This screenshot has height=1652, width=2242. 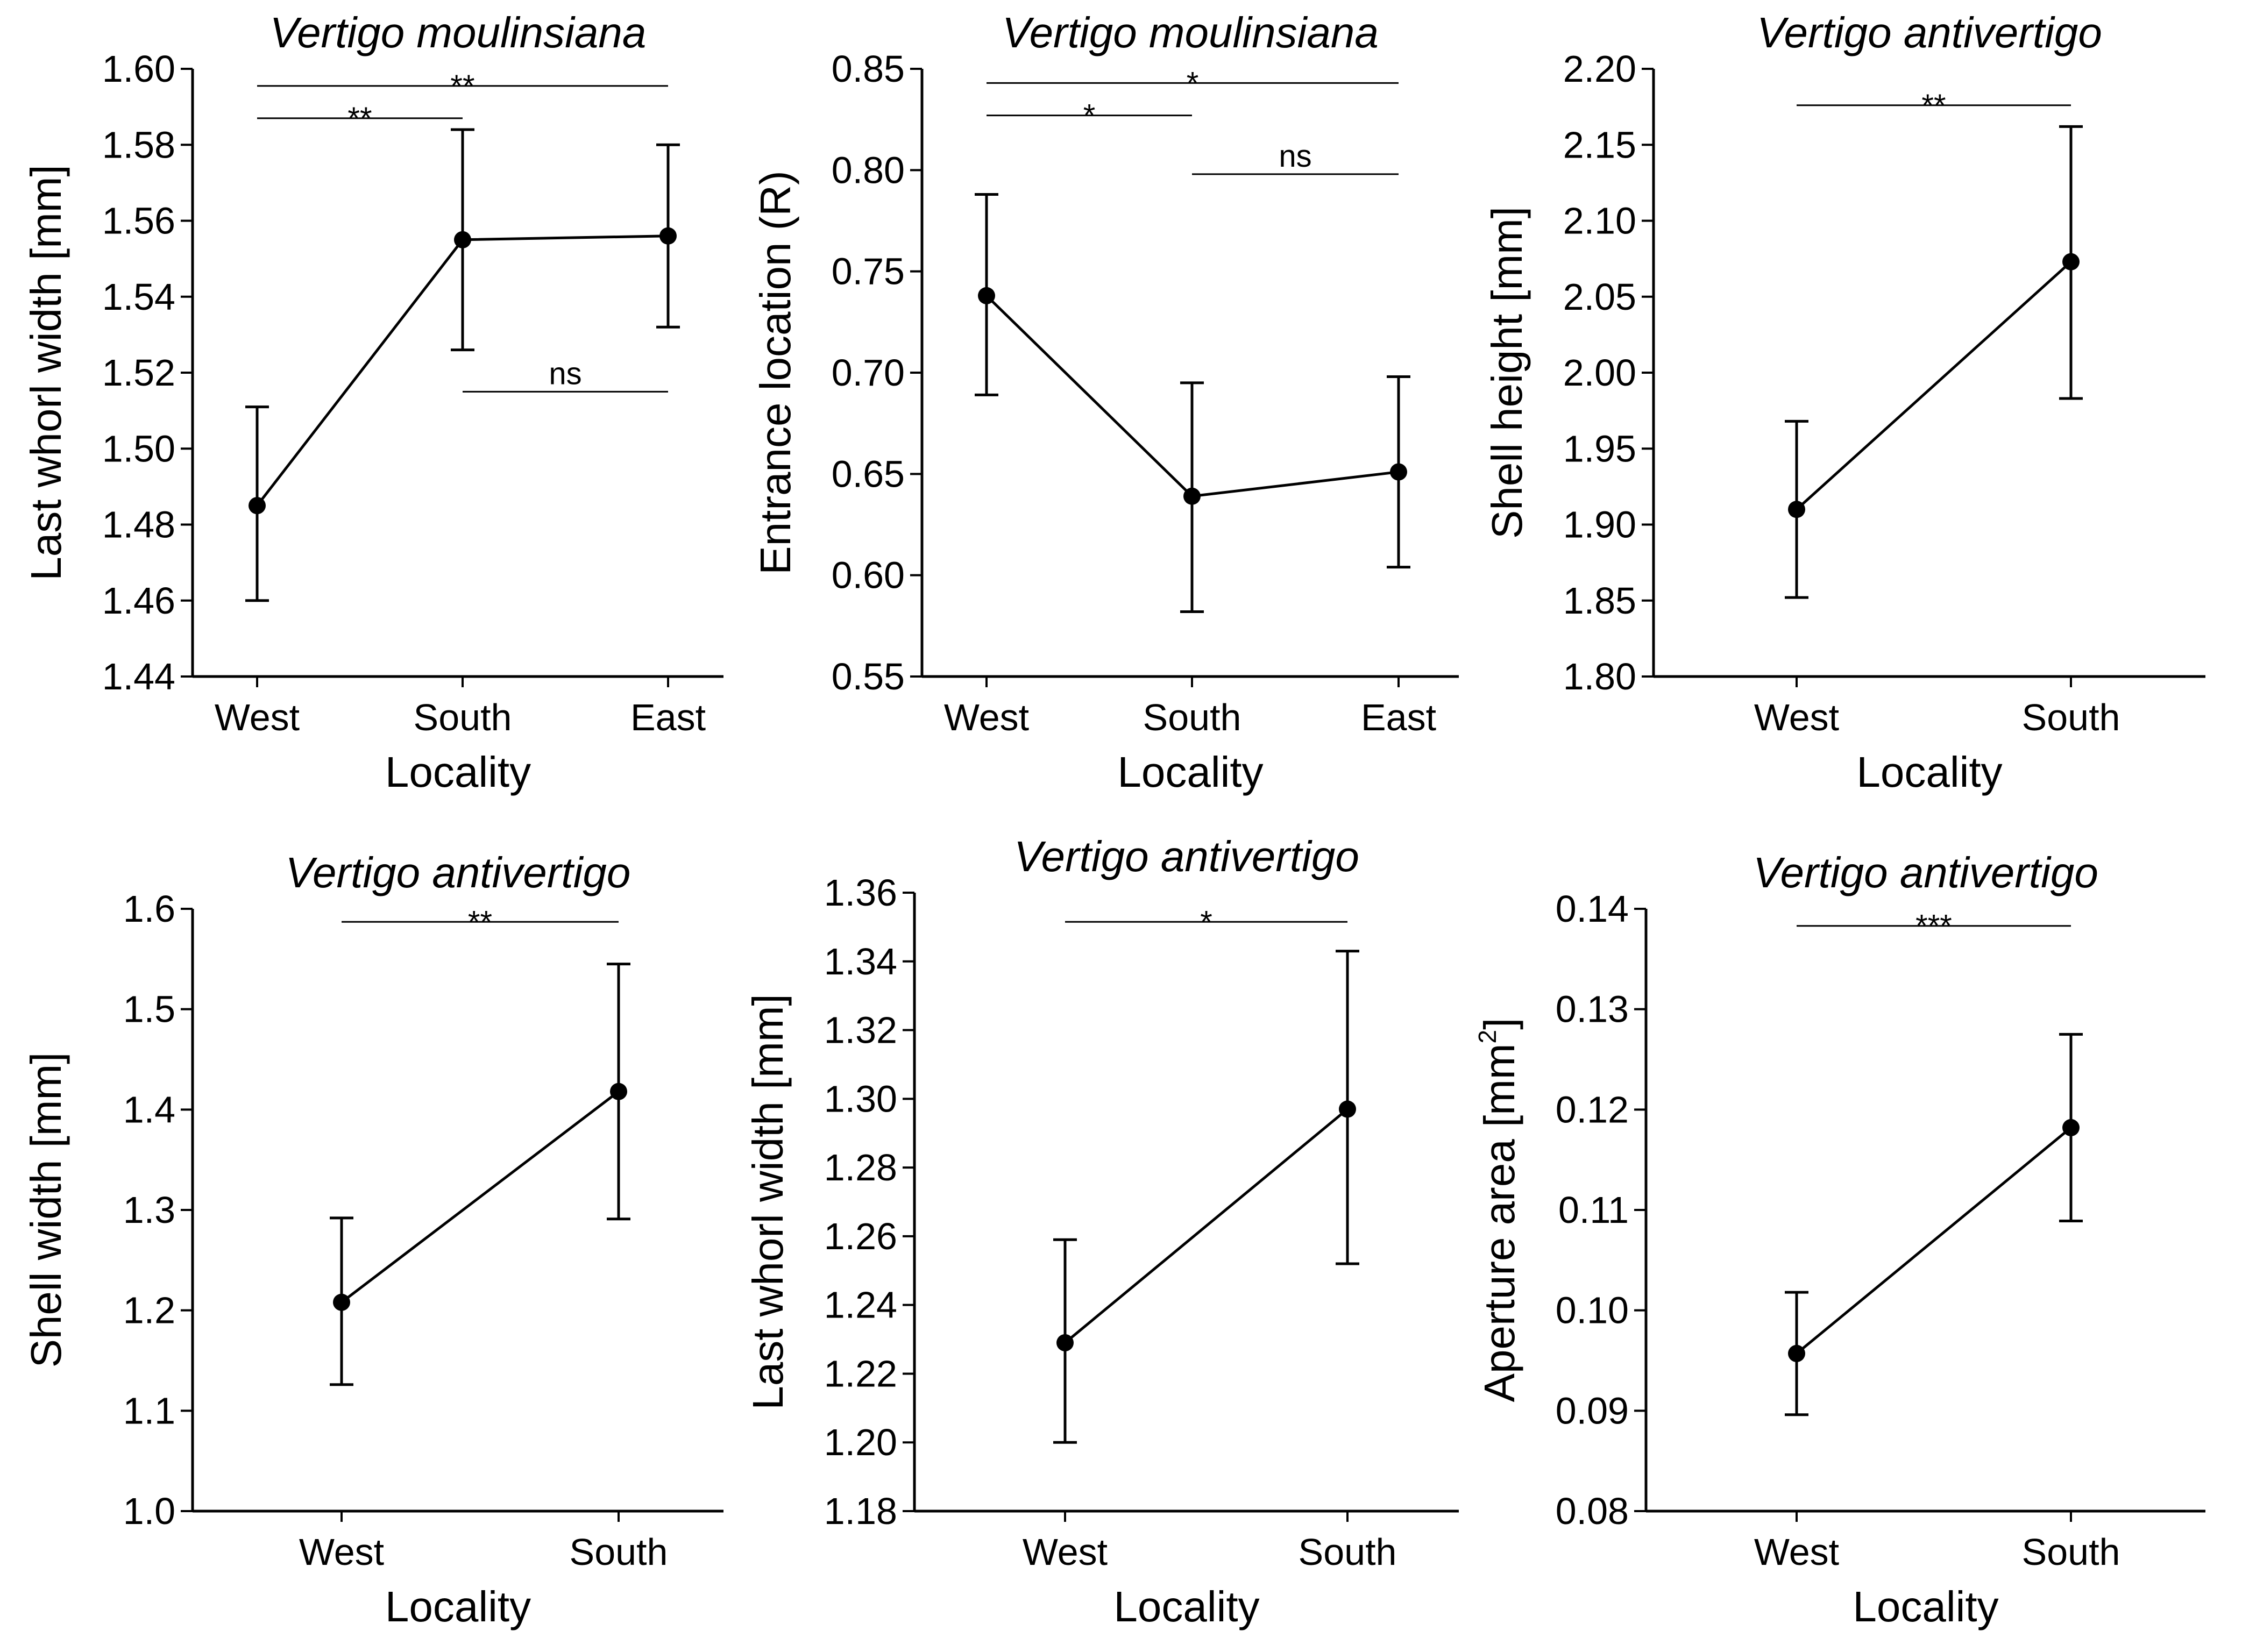 I want to click on y-tick-label: 1.3, so click(x=149, y=1210).